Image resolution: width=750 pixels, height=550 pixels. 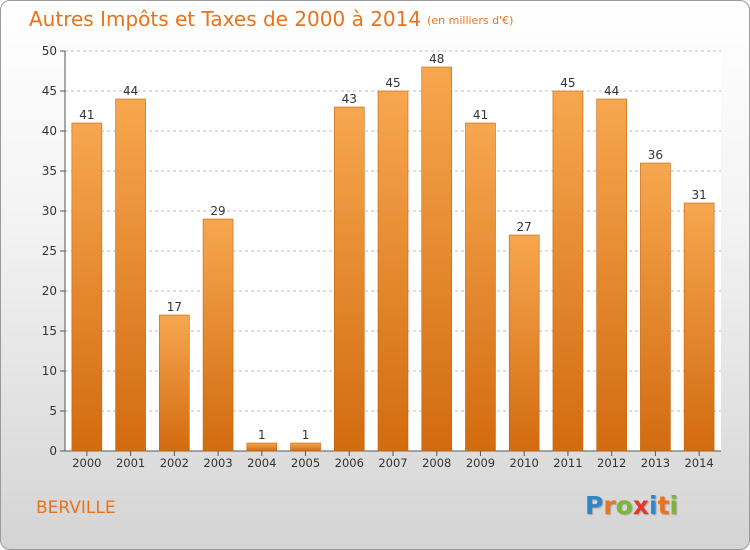 I want to click on unit-note: (en milliers d'€), so click(x=470, y=20).